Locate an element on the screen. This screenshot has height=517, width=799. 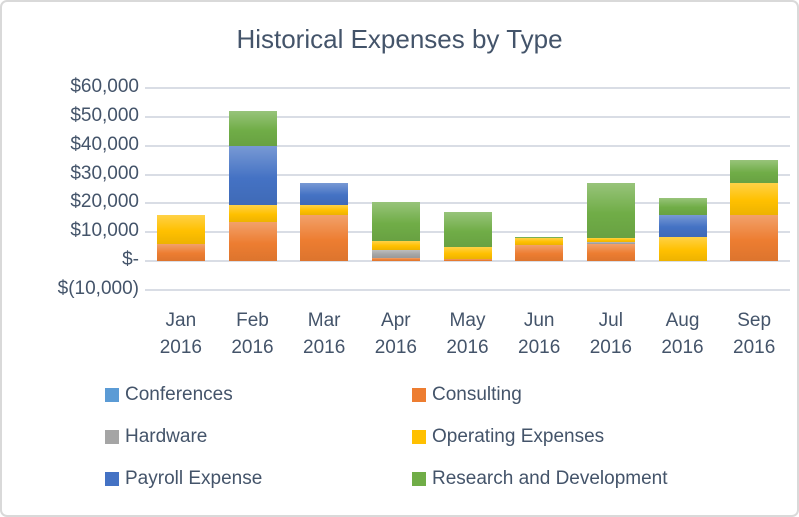
bar-jun-2016 is located at coordinates (539, 249).